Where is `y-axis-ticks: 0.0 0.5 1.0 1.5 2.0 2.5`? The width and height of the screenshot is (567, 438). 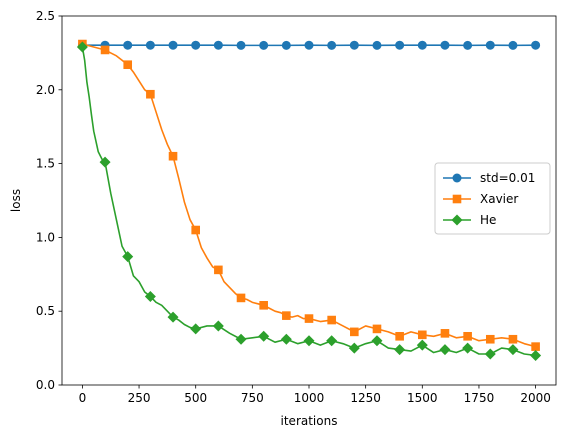
y-axis-ticks: 0.0 0.5 1.0 1.5 2.0 2.5 is located at coordinates (49, 200).